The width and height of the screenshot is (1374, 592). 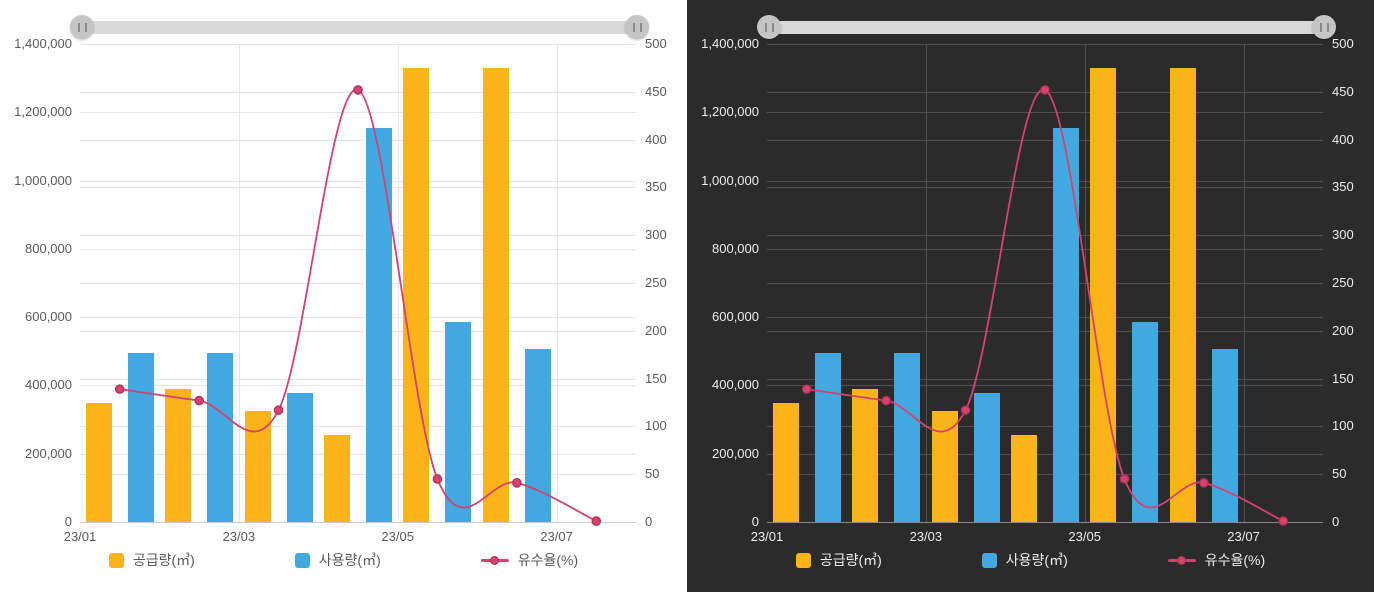 I want to click on legend-swatch, so click(x=803, y=560).